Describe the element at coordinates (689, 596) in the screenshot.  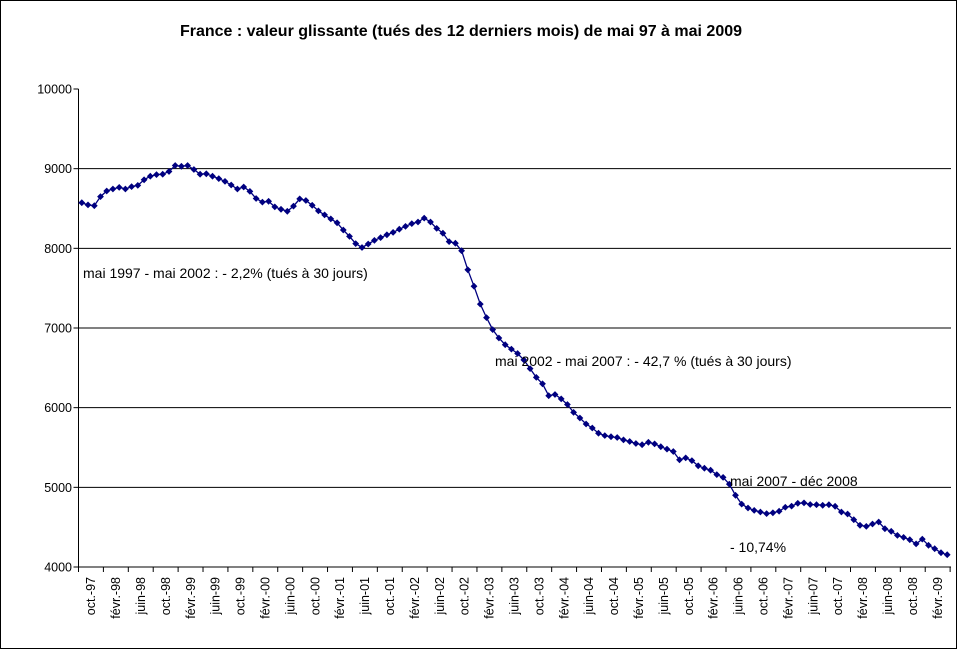
I see `x-axis-label: oct.-05` at that location.